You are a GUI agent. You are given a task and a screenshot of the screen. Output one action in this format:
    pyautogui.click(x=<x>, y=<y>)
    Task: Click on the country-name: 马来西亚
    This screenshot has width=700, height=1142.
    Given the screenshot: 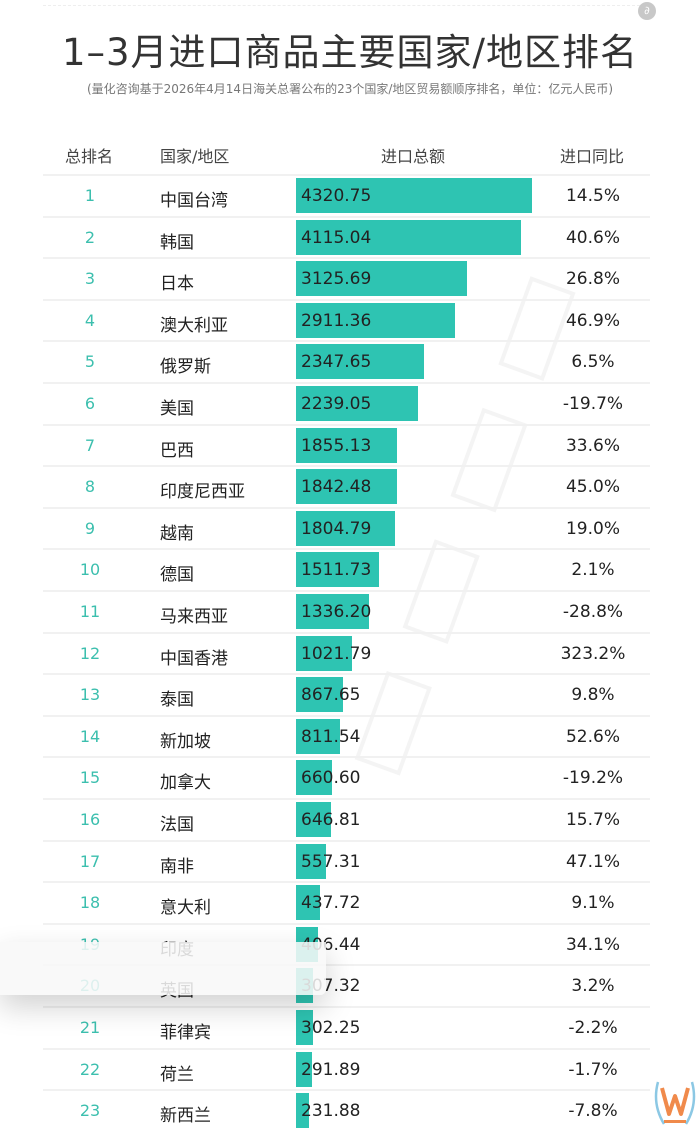 What is the action you would take?
    pyautogui.click(x=194, y=617)
    